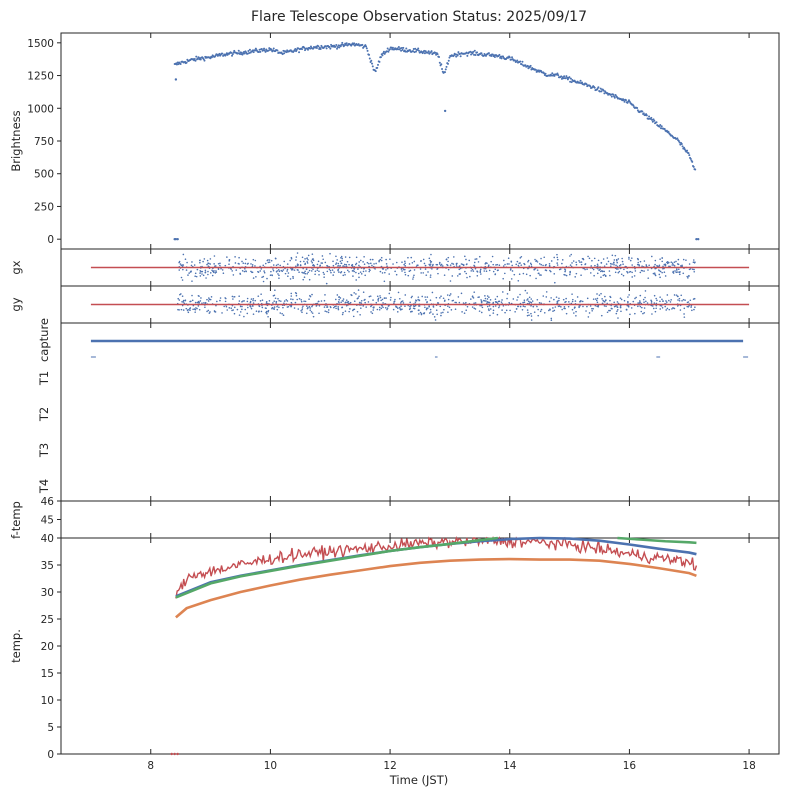 The height and width of the screenshot is (798, 789). I want to click on status-row-label: capture, so click(44, 340).